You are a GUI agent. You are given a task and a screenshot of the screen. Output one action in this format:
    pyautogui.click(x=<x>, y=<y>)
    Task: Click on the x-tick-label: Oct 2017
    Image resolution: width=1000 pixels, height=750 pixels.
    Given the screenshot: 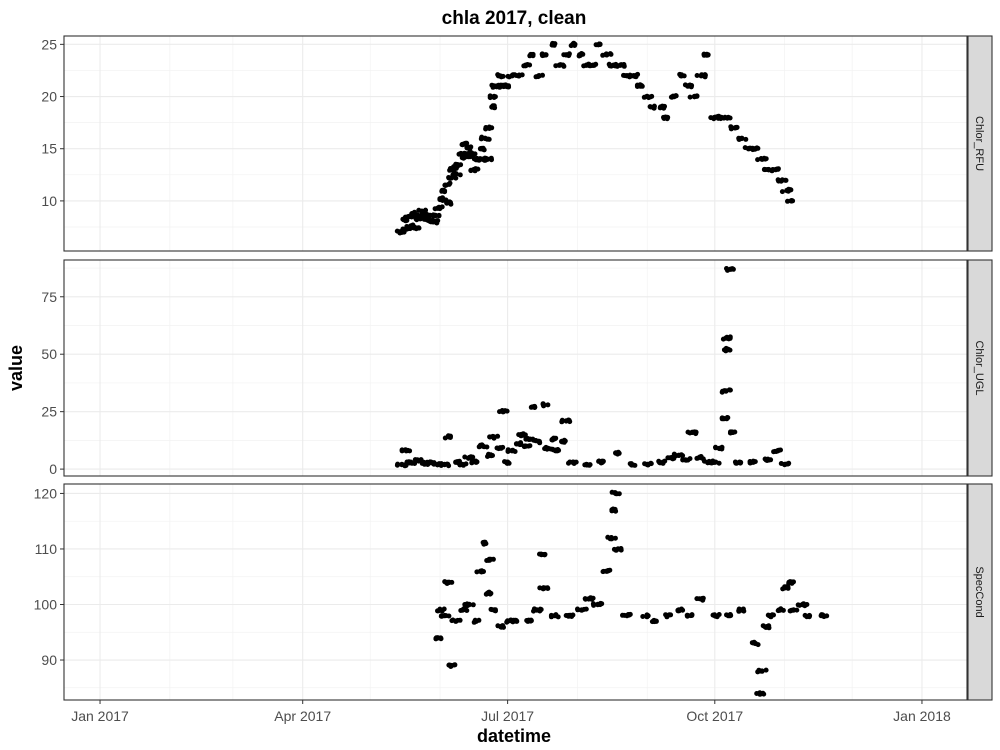 What is the action you would take?
    pyautogui.click(x=714, y=716)
    